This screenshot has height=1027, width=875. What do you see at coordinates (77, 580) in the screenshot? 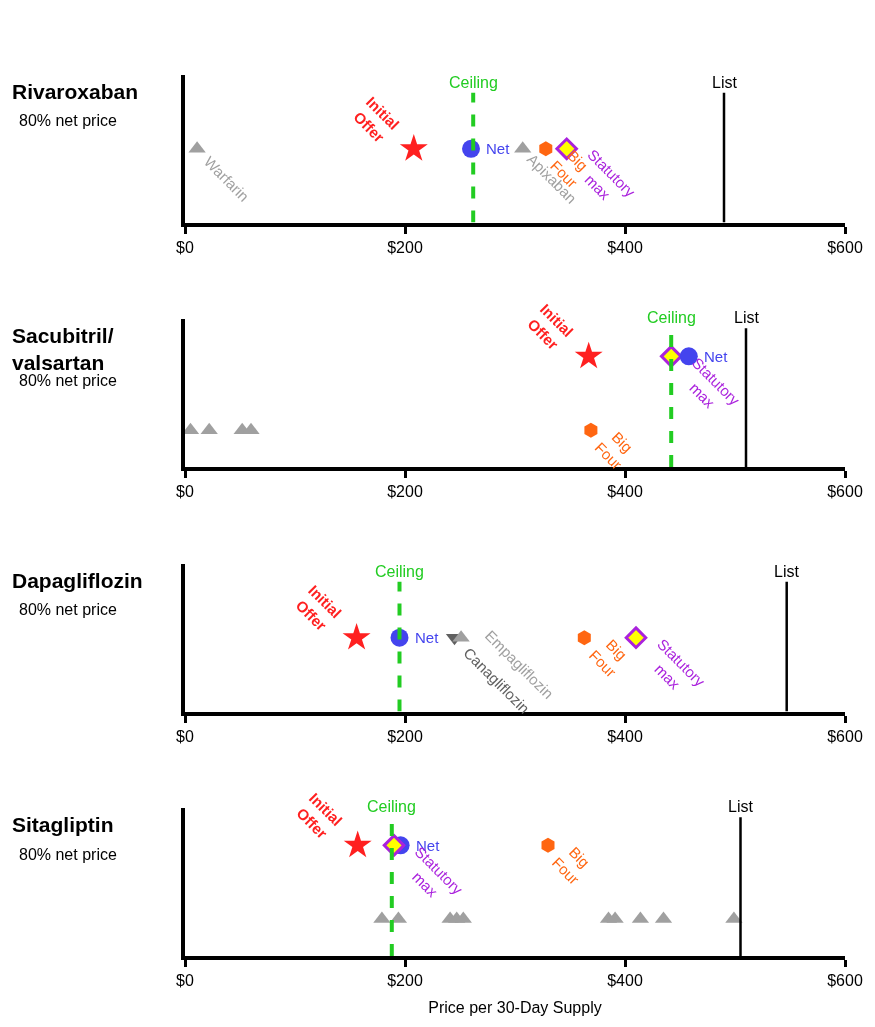
I see `chart-title: Dapagliflozin` at bounding box center [77, 580].